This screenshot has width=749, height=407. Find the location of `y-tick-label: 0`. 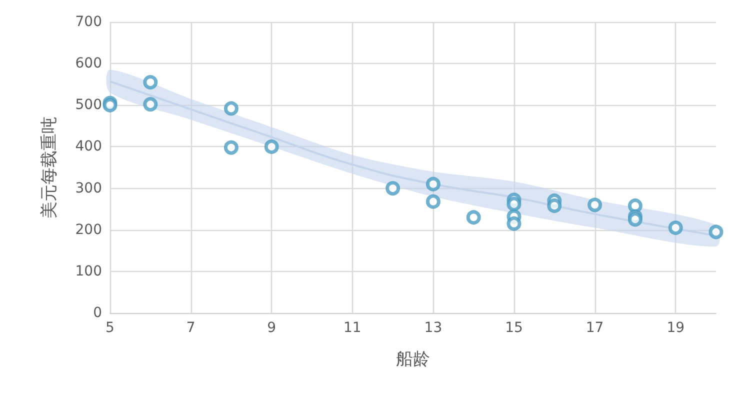

y-tick-label: 0 is located at coordinates (97, 313).